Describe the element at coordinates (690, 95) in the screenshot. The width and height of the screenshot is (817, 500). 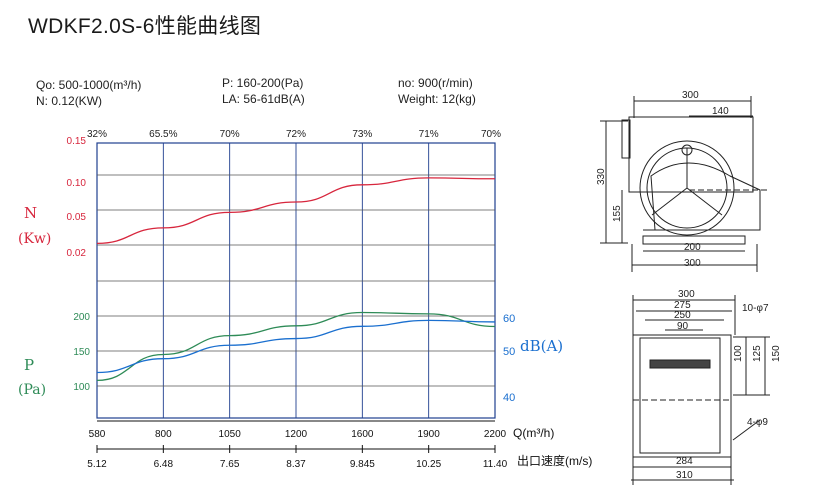
I see `dim-300-top: 300` at that location.